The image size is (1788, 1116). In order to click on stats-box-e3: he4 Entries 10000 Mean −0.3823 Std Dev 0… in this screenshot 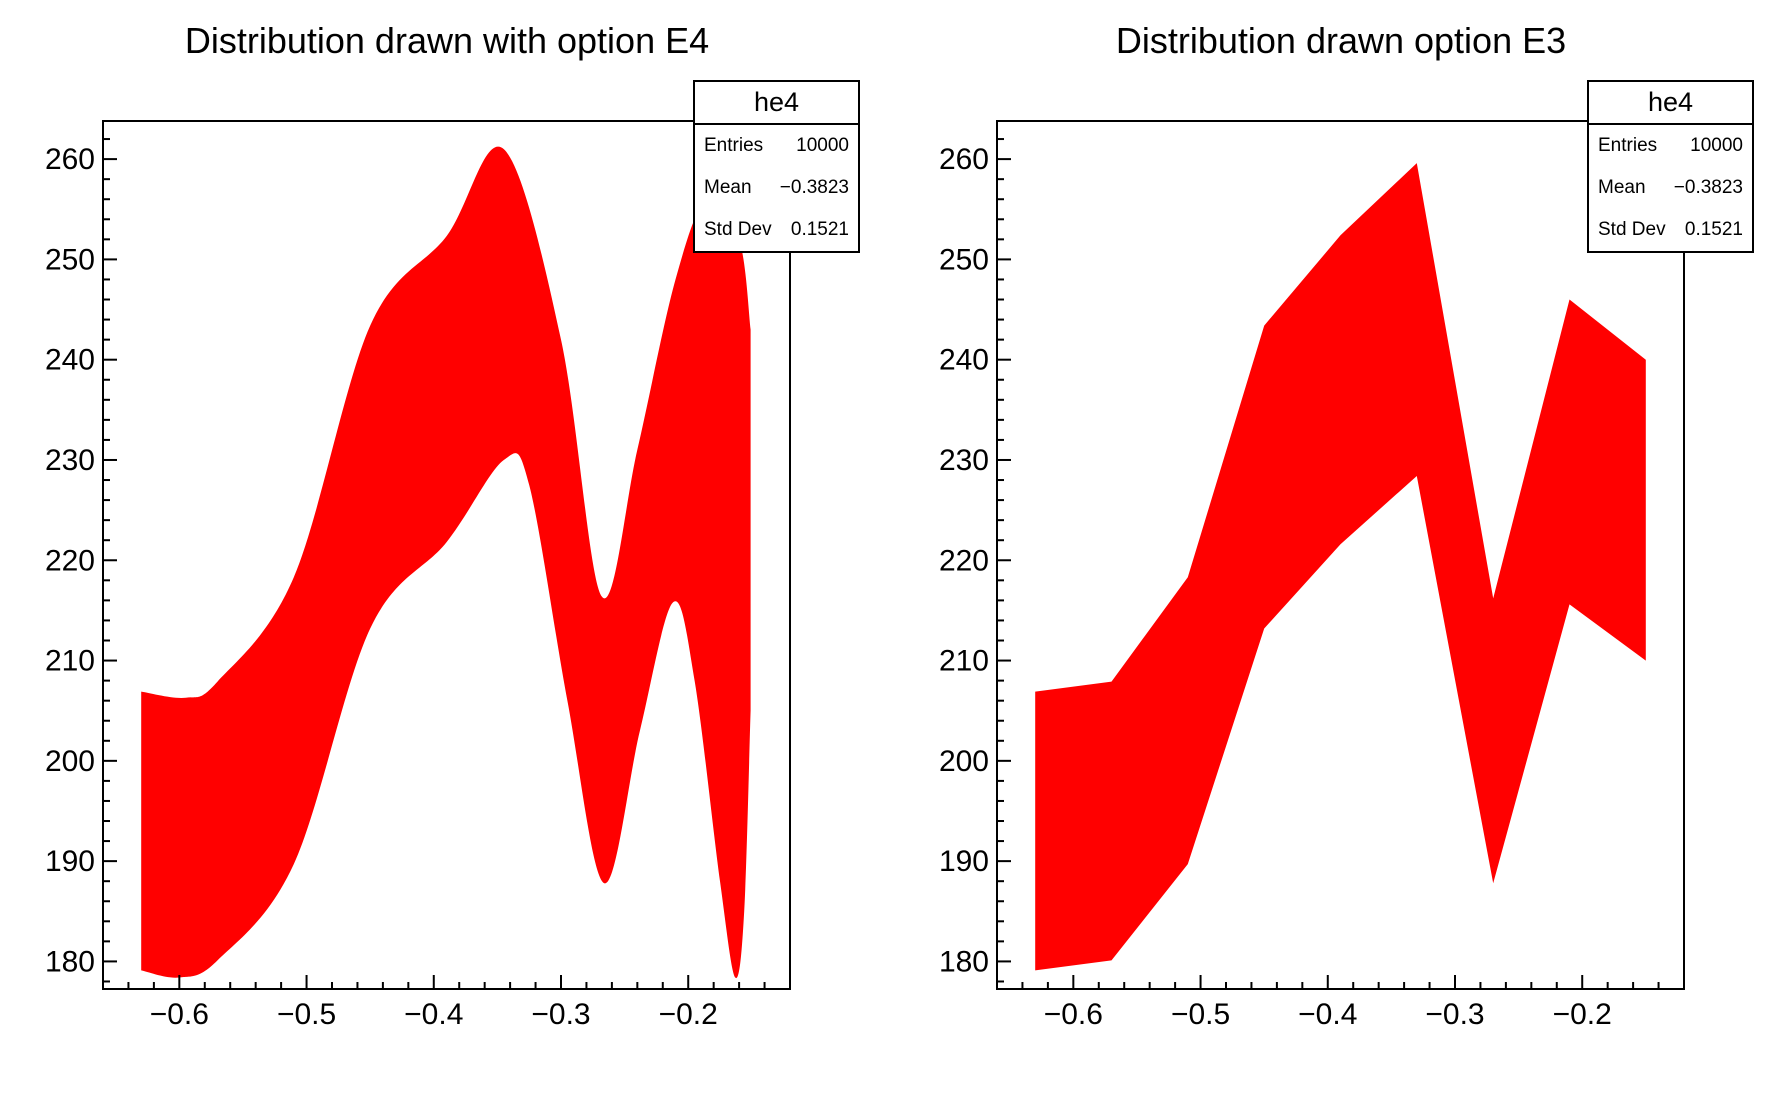, I will do `click(1670, 166)`.